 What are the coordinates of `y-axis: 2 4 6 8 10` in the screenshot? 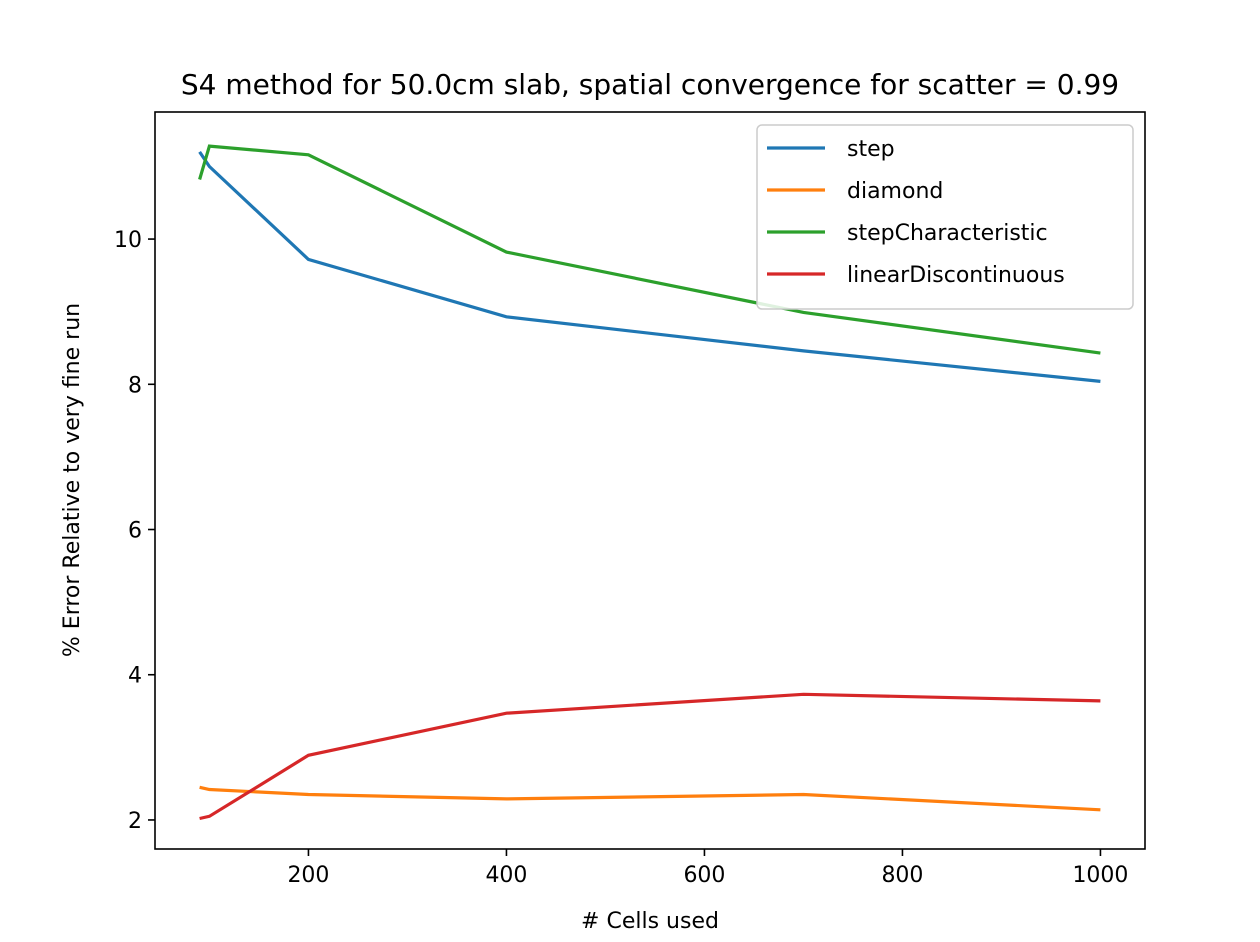 It's located at (134, 531).